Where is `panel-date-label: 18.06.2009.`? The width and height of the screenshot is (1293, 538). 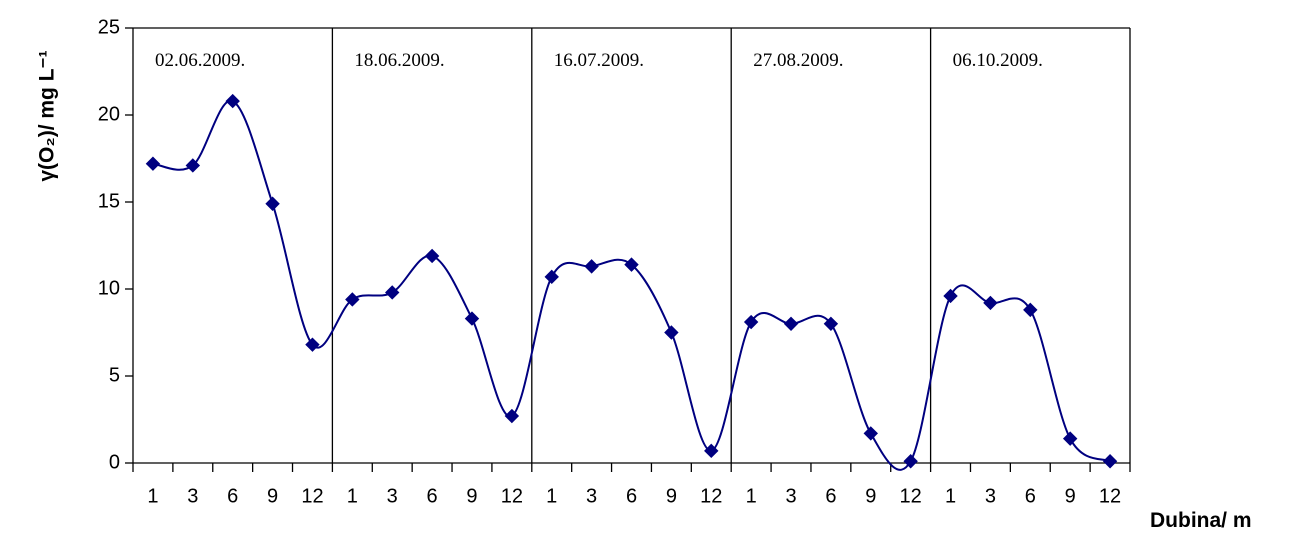
panel-date-label: 18.06.2009. is located at coordinates (399, 60).